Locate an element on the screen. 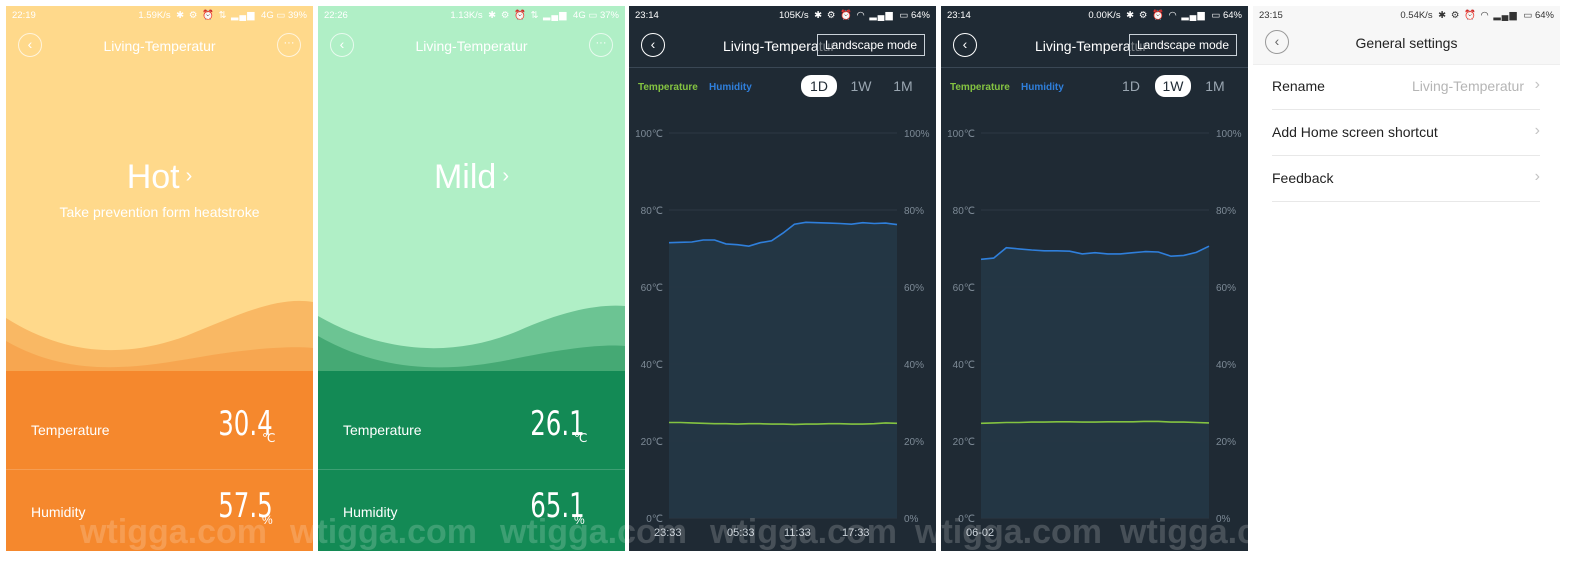  row-label: Add Home screen shortcut is located at coordinates (1355, 132).